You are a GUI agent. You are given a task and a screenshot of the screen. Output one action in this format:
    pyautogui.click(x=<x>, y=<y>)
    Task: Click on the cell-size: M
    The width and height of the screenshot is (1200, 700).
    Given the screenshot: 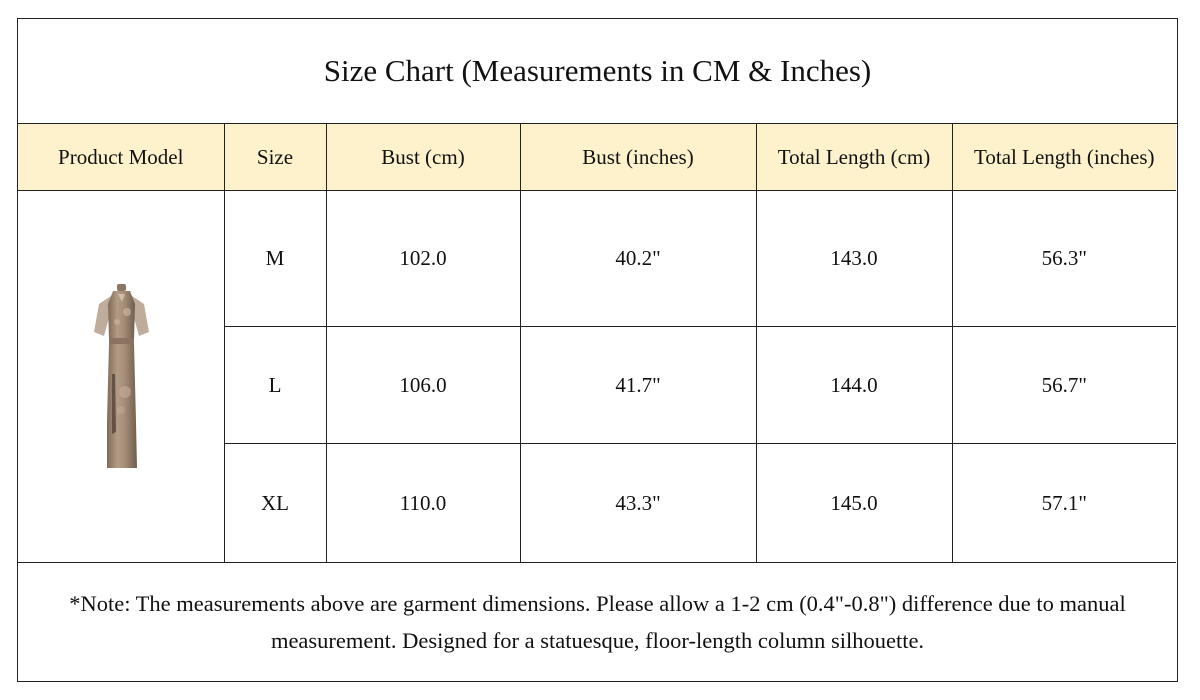 What is the action you would take?
    pyautogui.click(x=275, y=258)
    